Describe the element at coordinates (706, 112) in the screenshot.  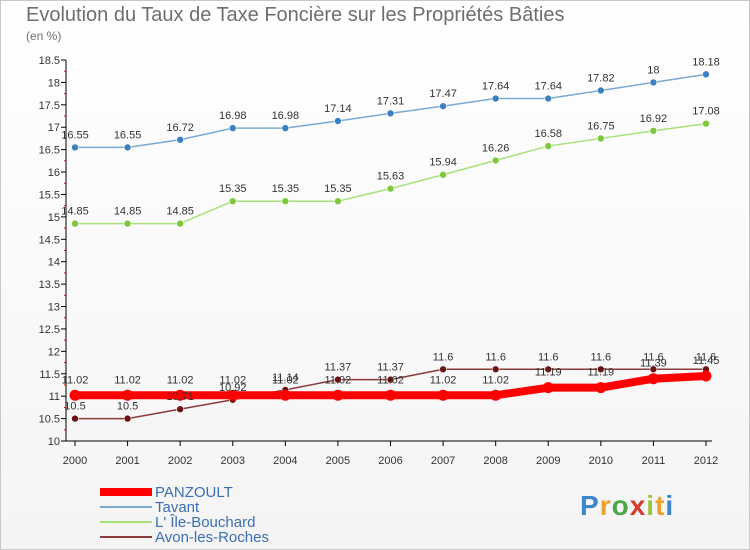
I see `data-label: 17.08` at that location.